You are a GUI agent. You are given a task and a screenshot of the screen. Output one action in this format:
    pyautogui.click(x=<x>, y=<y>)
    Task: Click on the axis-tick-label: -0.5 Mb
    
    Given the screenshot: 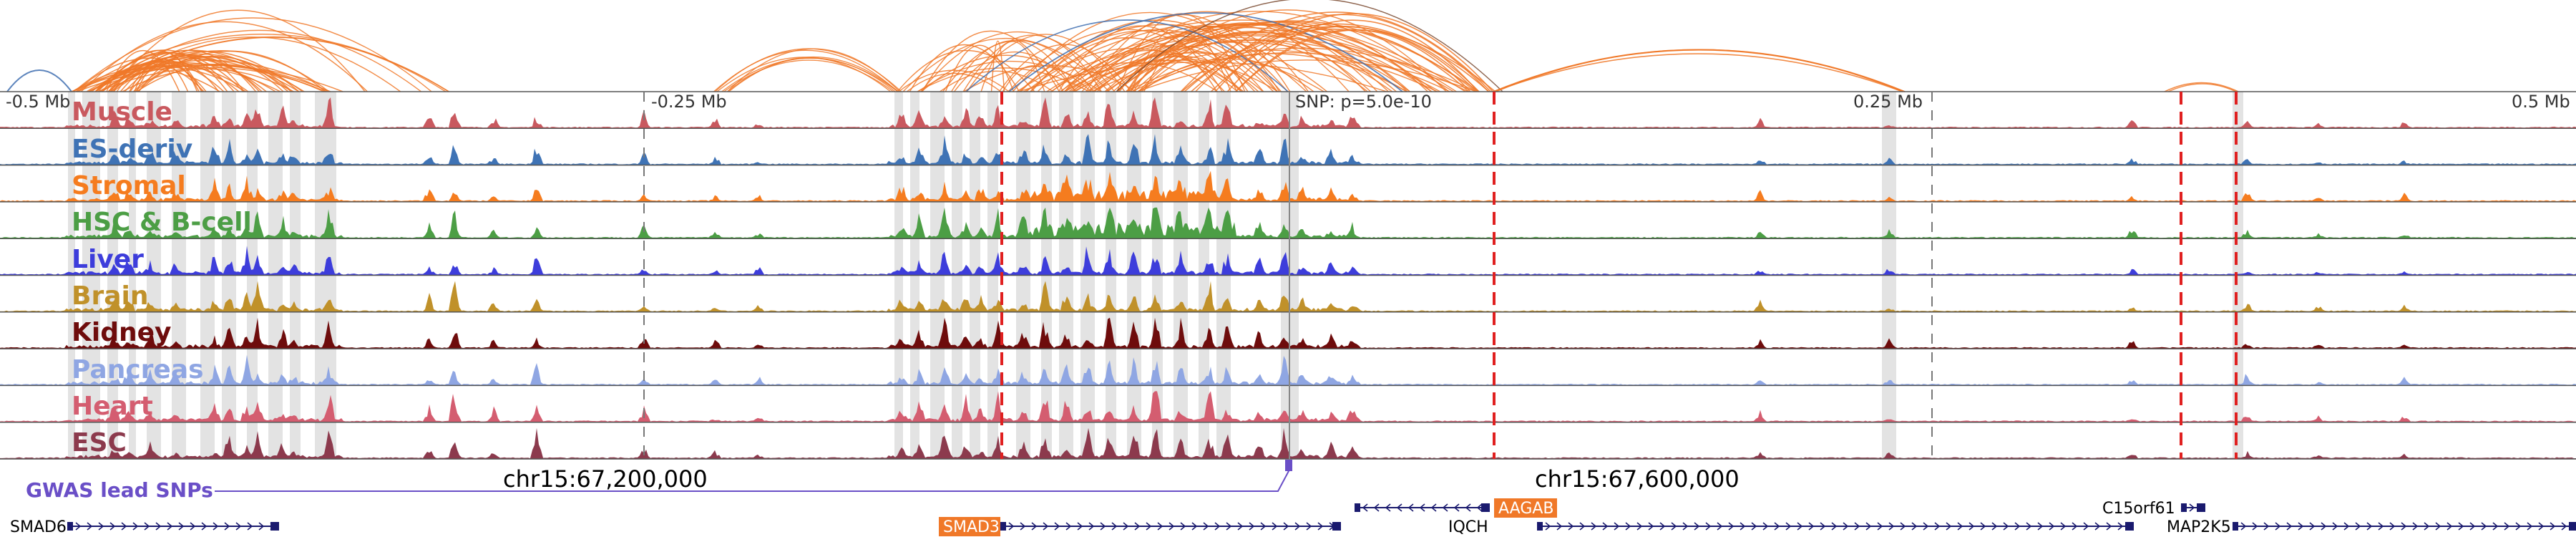 What is the action you would take?
    pyautogui.click(x=38, y=102)
    